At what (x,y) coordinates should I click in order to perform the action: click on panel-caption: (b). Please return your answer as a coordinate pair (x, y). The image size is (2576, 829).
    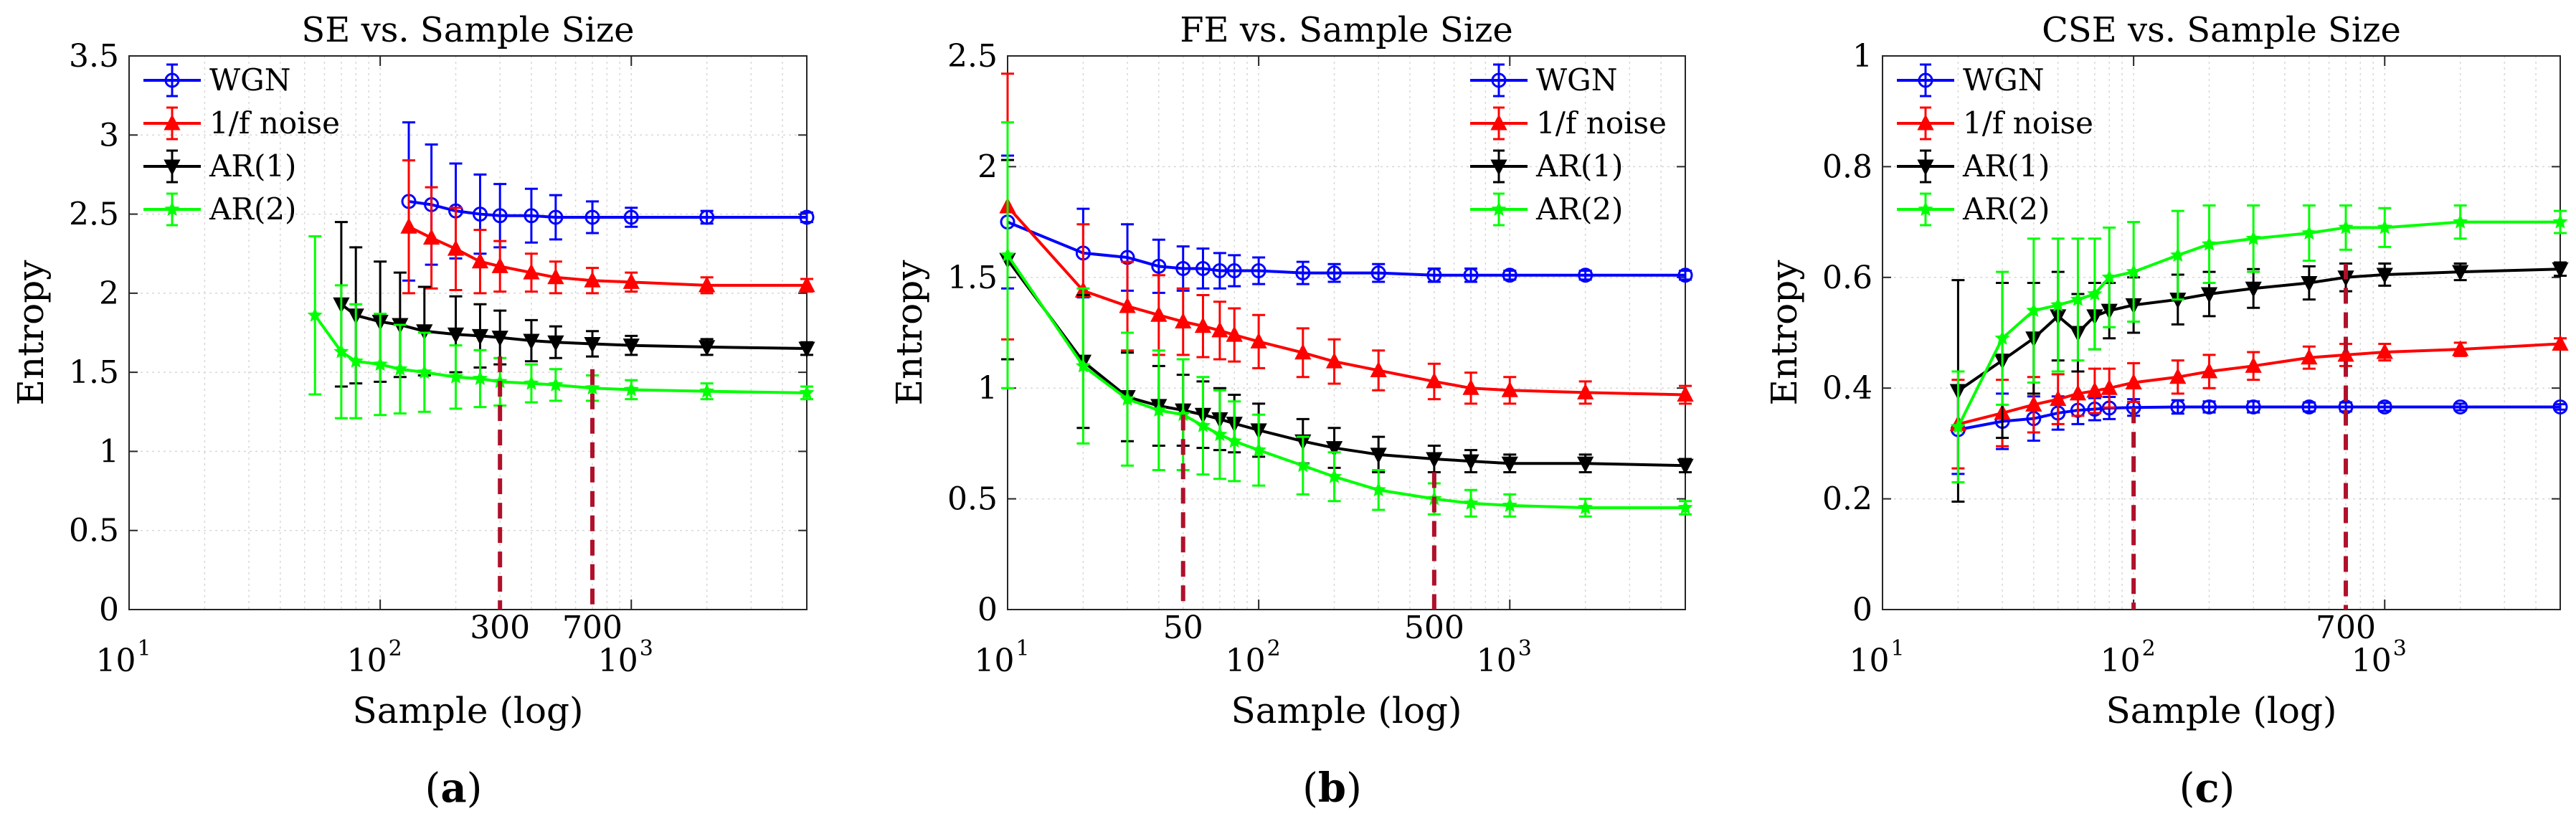
    Looking at the image, I should click on (1332, 788).